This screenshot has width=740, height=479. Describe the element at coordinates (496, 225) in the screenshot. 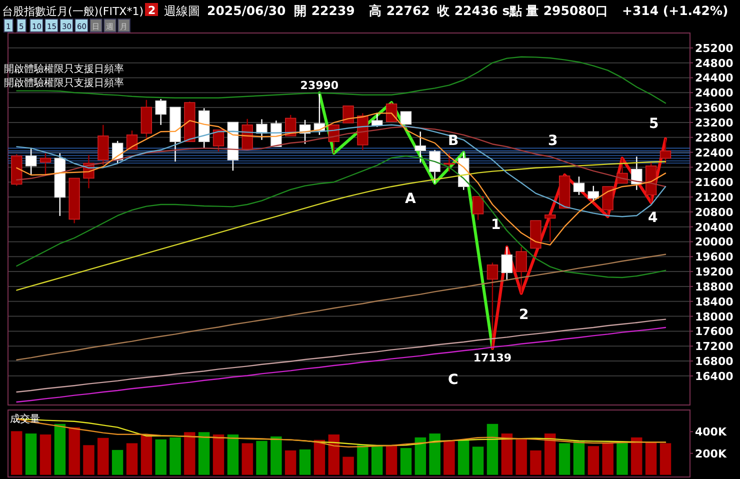

I see `annotation: 1` at that location.